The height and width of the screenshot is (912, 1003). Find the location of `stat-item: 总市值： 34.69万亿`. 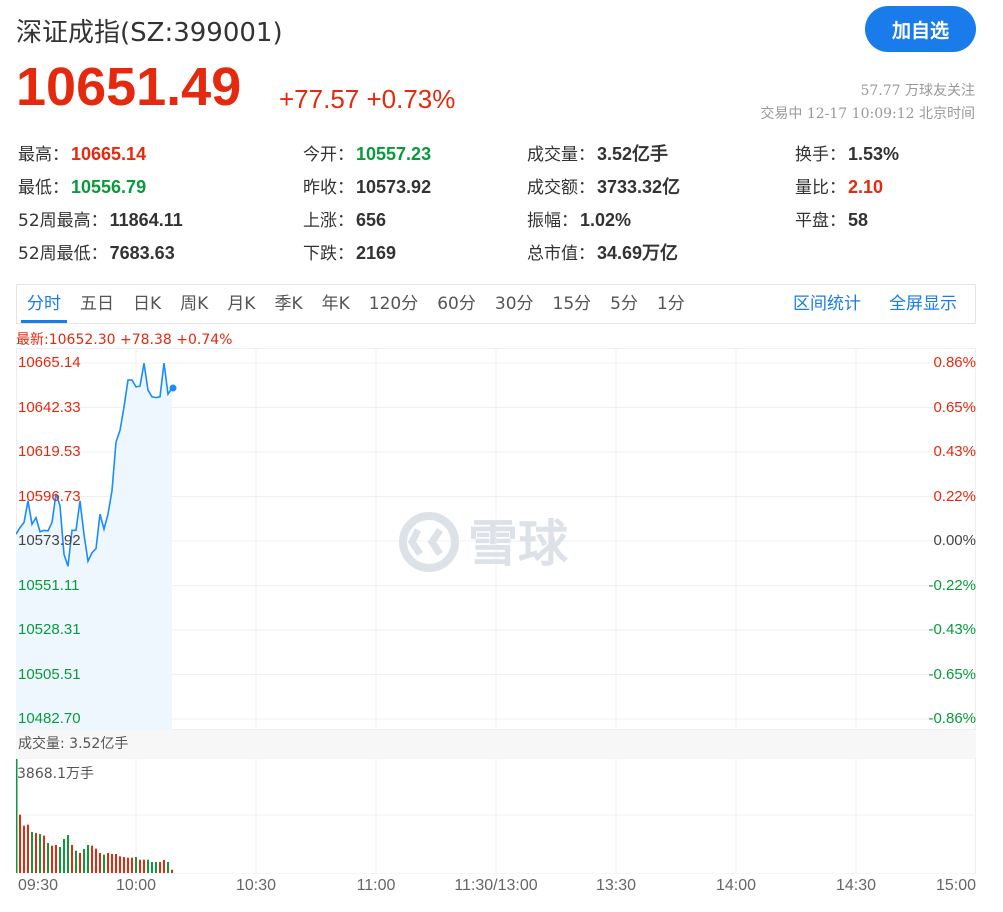

stat-item: 总市值： 34.69万亿 is located at coordinates (602, 252).